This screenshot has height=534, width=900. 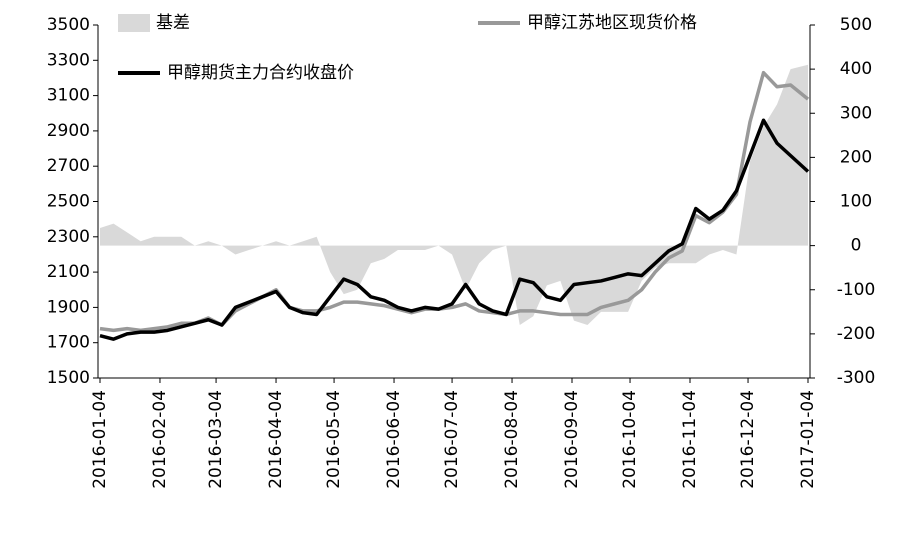 What do you see at coordinates (68, 378) in the screenshot?
I see `y-tick-label: 1500` at bounding box center [68, 378].